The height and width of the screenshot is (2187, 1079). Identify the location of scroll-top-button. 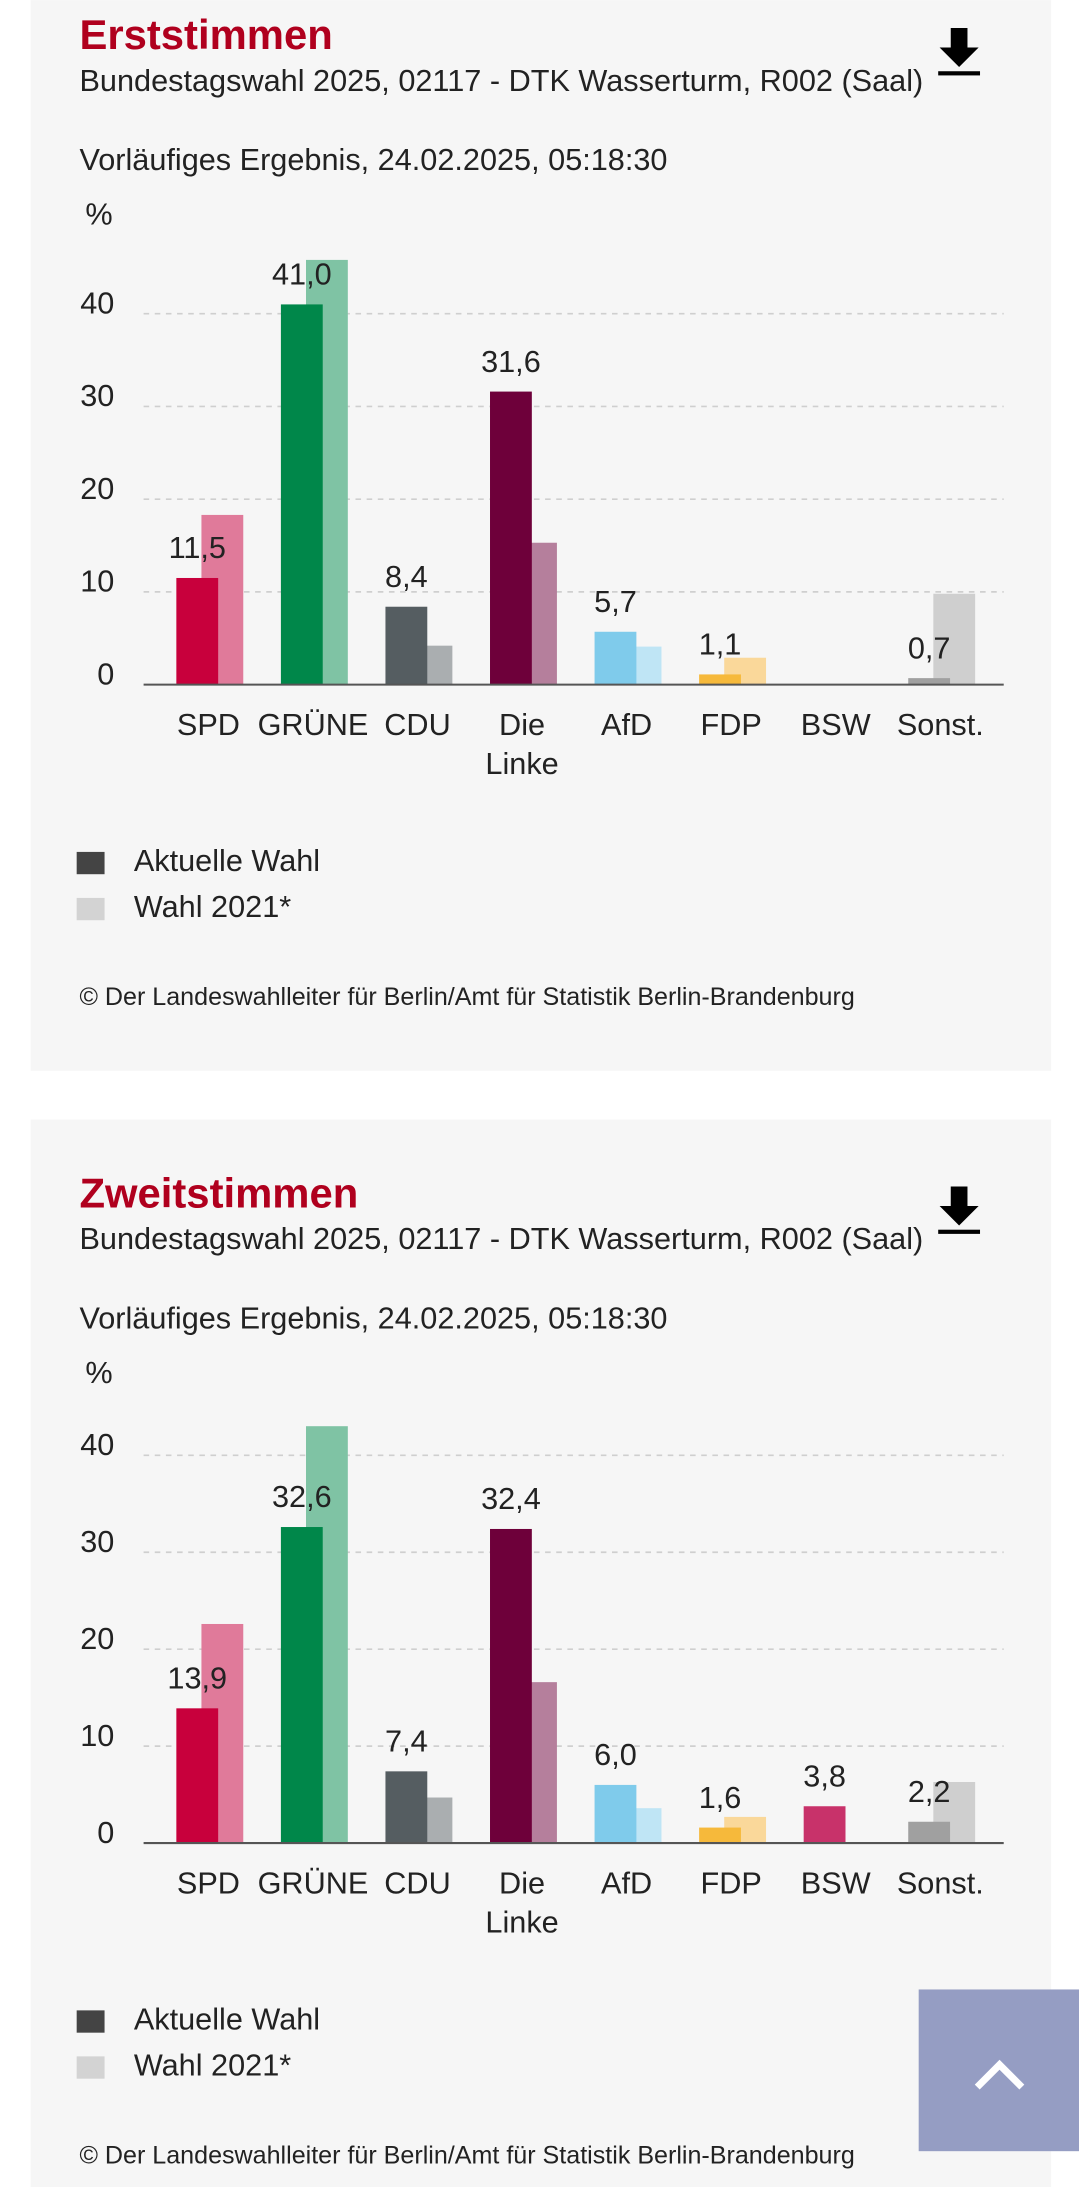
(998, 2070).